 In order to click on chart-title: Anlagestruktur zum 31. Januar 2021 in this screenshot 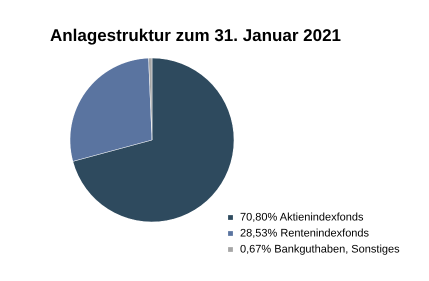, I will do `click(196, 35)`.